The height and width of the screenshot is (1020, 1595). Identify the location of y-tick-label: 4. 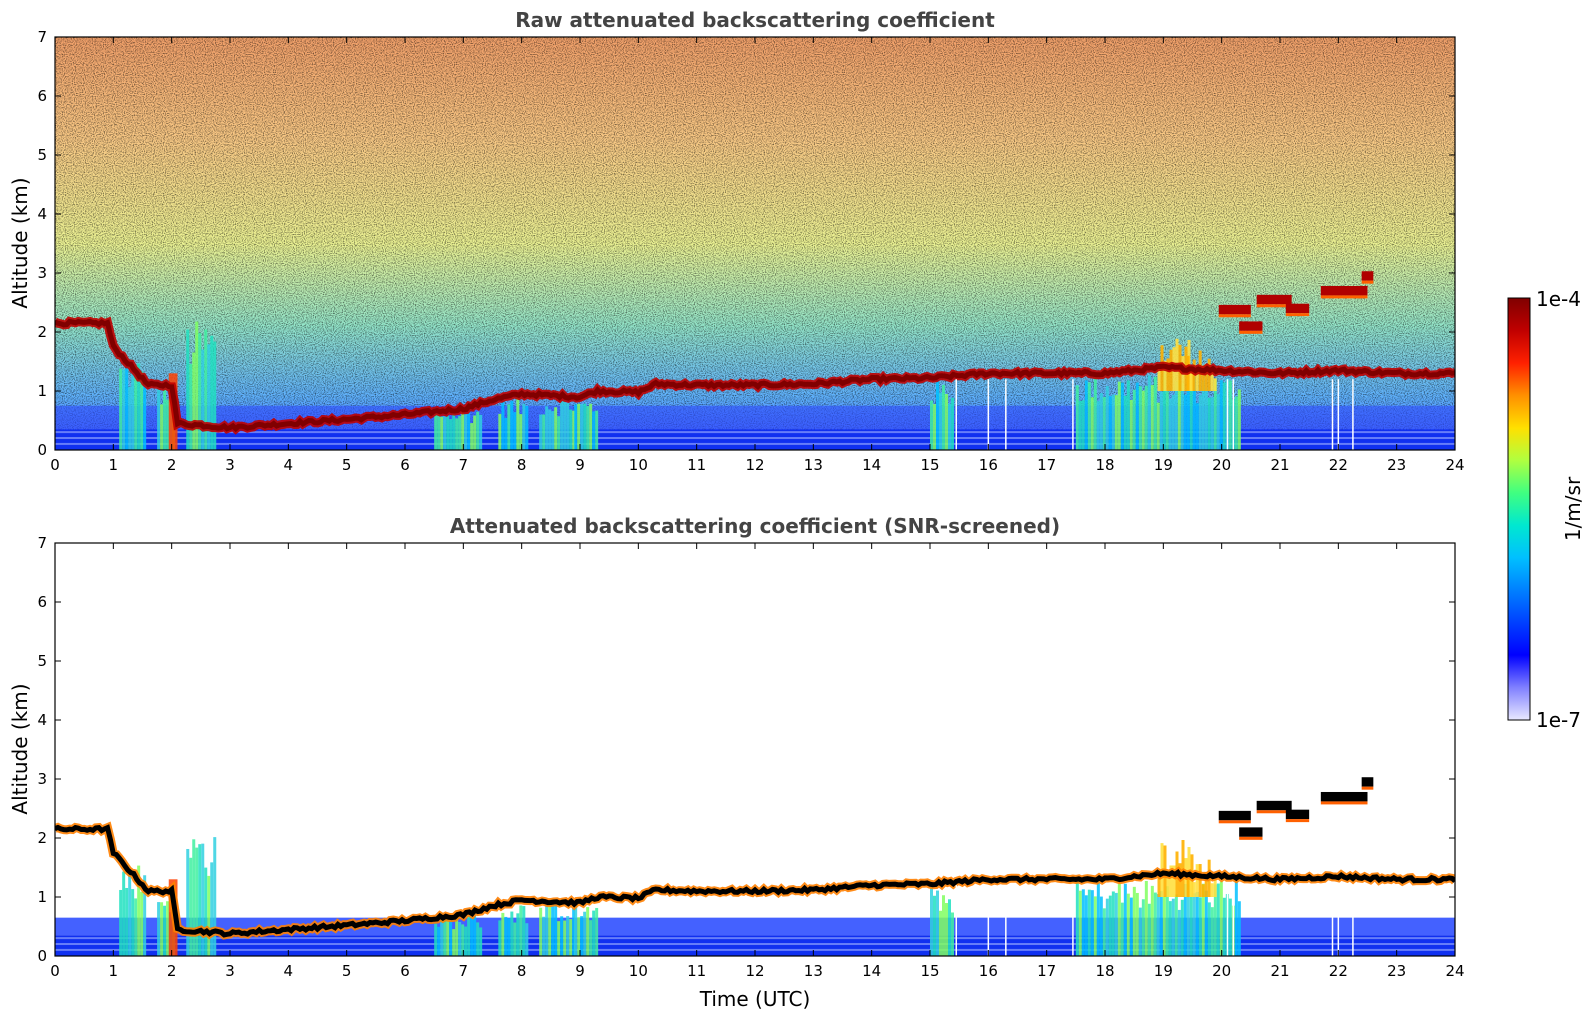
(42, 720).